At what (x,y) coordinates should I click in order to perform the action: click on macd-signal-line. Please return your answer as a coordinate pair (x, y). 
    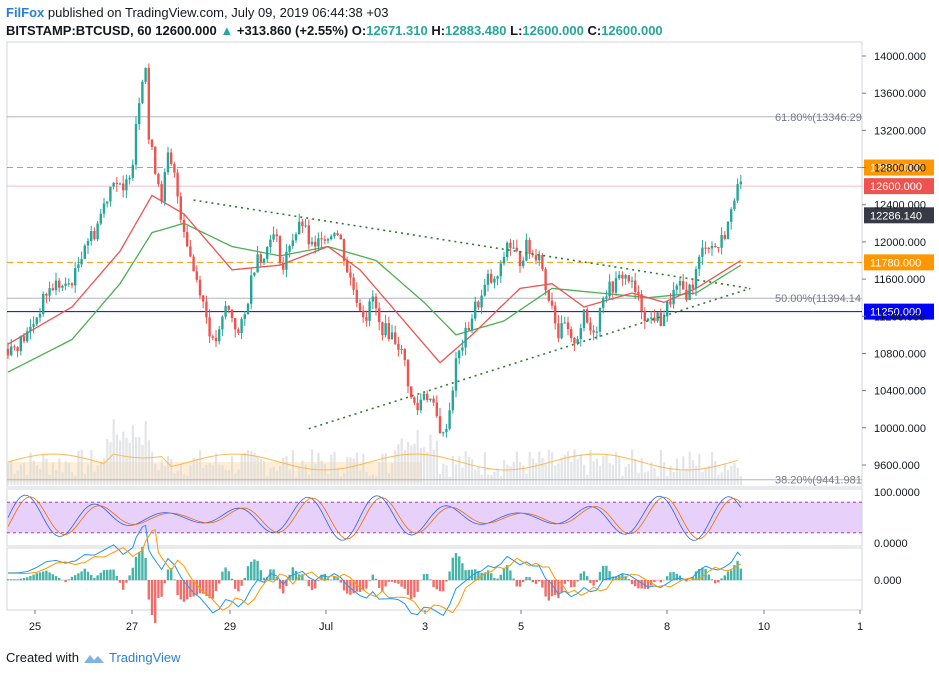
    Looking at the image, I should click on (375, 571).